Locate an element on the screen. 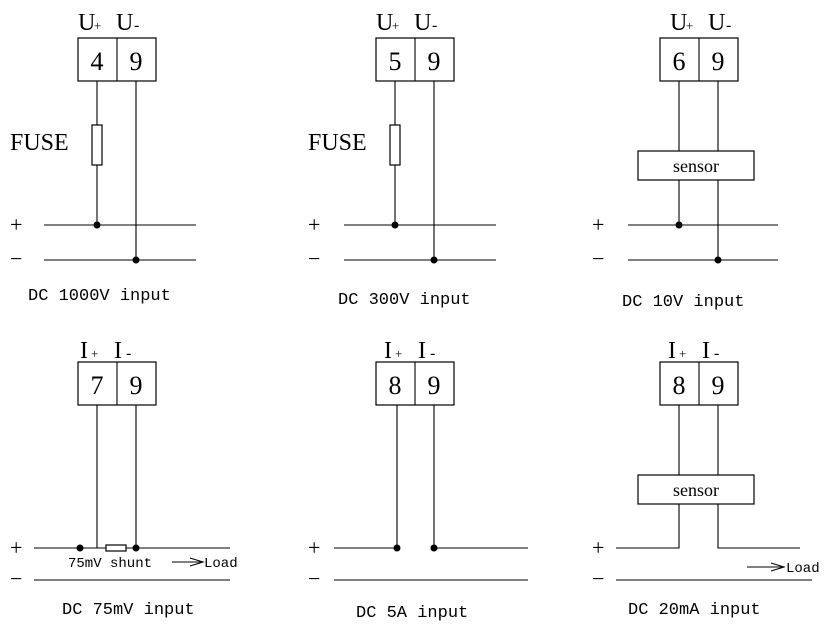 Image resolution: width=829 pixels, height=624 pixels. wire-positive-rail is located at coordinates (648, 526).